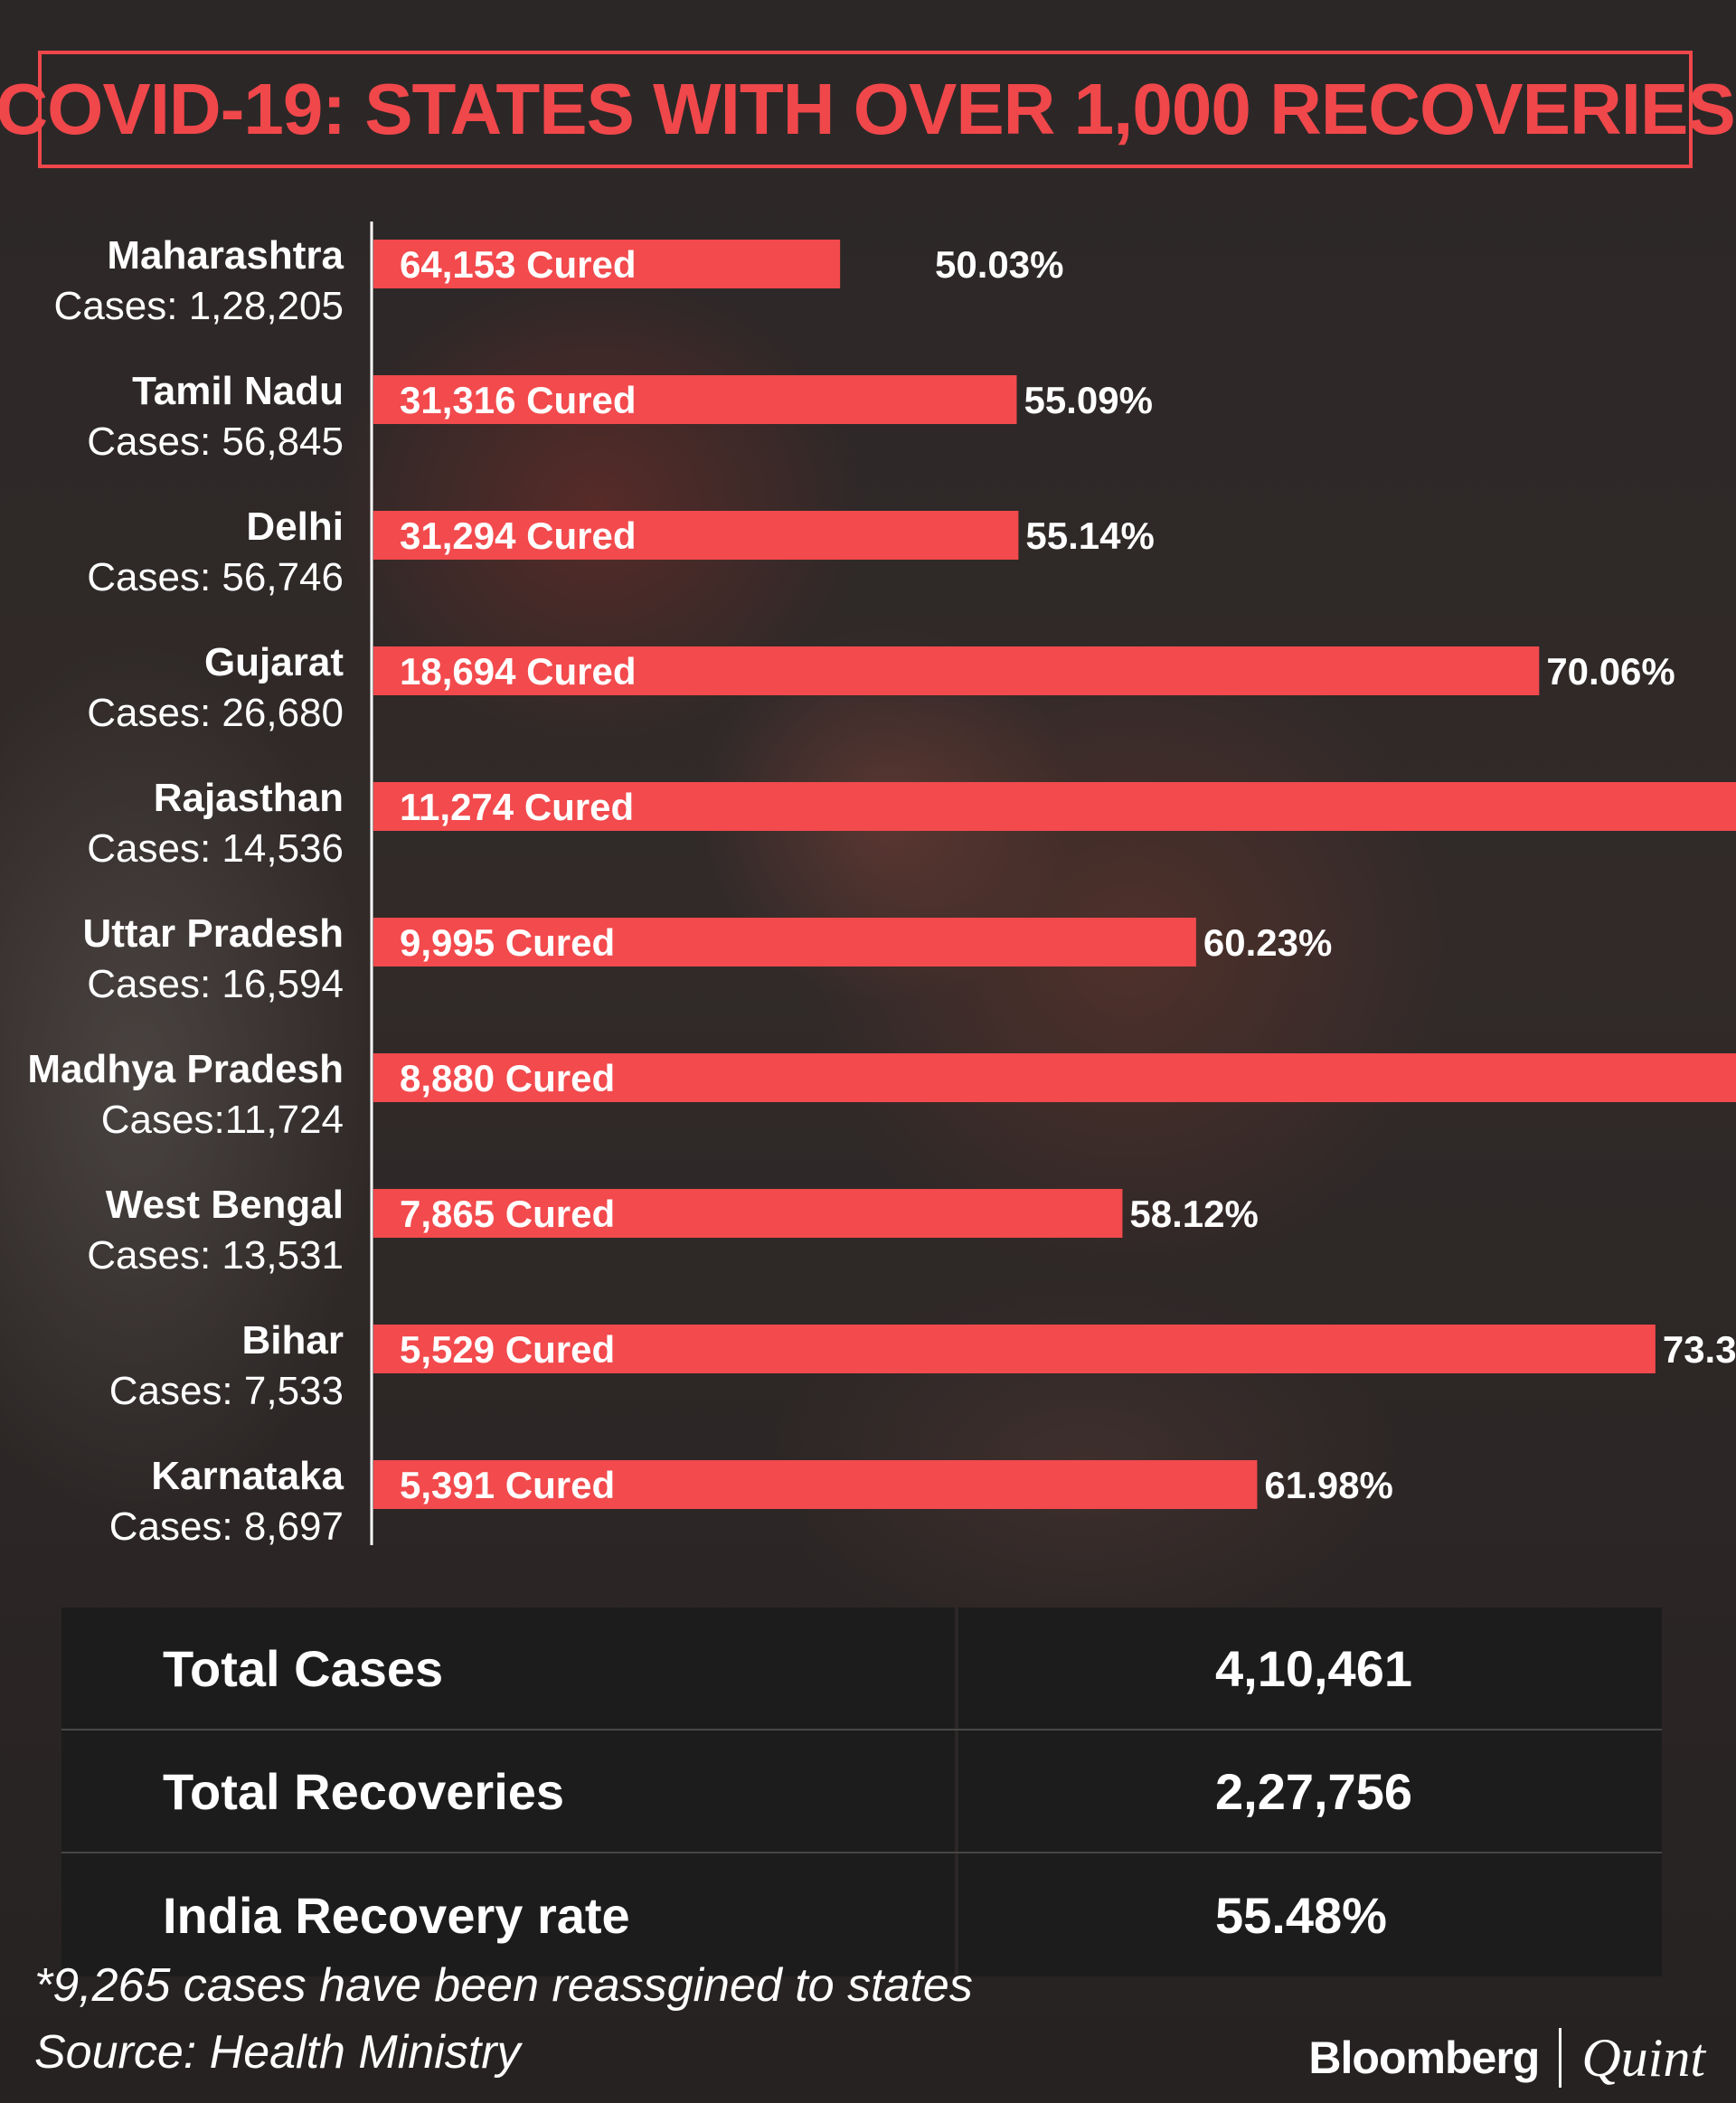 The height and width of the screenshot is (2103, 1736). Describe the element at coordinates (227, 1526) in the screenshot. I see `state-cases-label: Cases: 8,697` at that location.